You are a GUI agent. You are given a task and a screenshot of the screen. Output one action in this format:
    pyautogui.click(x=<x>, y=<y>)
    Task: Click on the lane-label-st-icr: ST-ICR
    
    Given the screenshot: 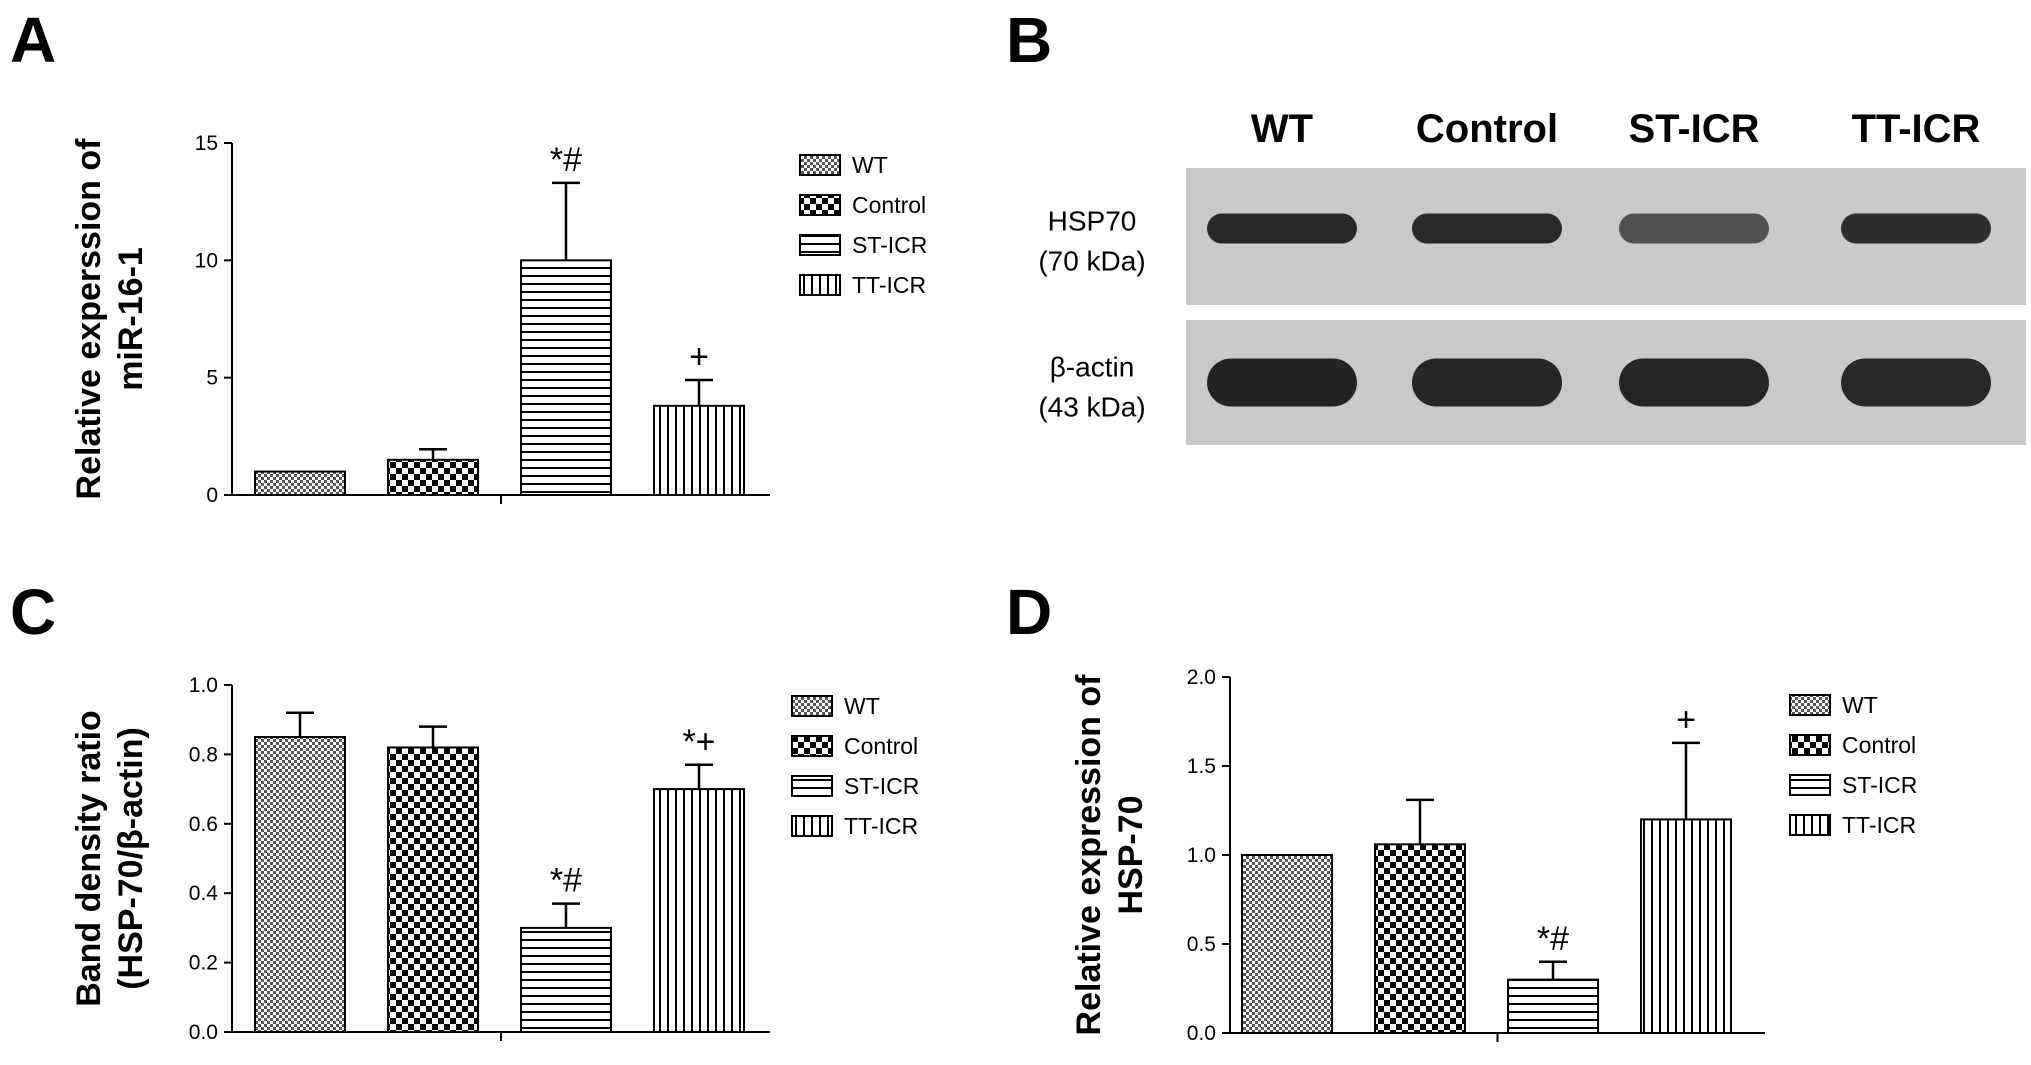 What is the action you would take?
    pyautogui.click(x=1693, y=129)
    